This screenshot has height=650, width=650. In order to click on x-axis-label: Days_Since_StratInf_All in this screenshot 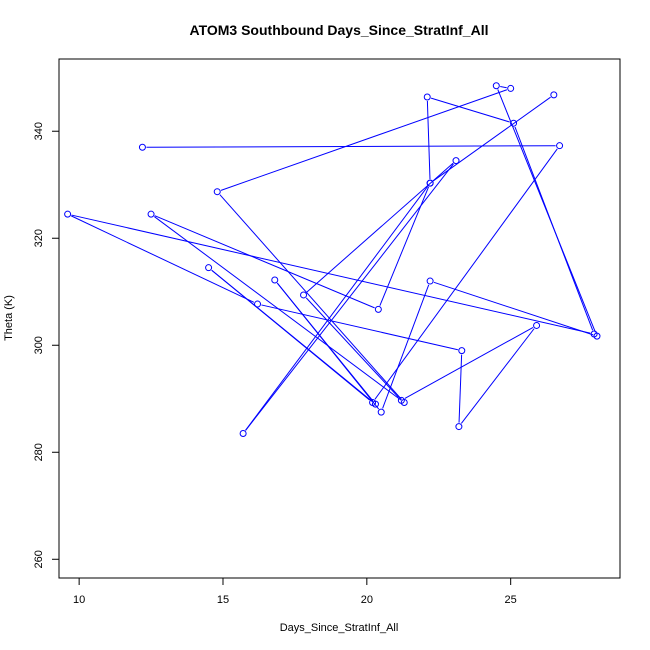, I will do `click(339, 628)`.